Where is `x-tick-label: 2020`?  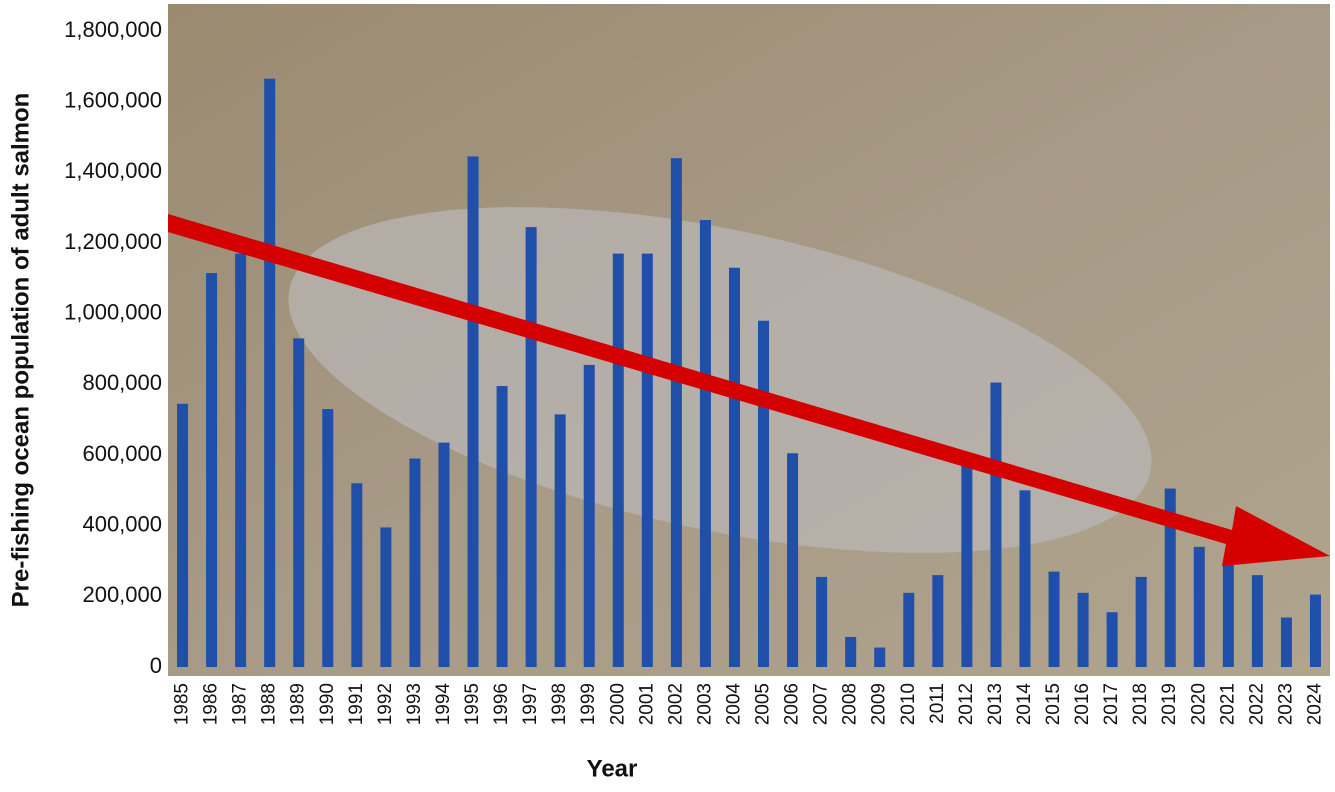
x-tick-label: 2020 is located at coordinates (1198, 704).